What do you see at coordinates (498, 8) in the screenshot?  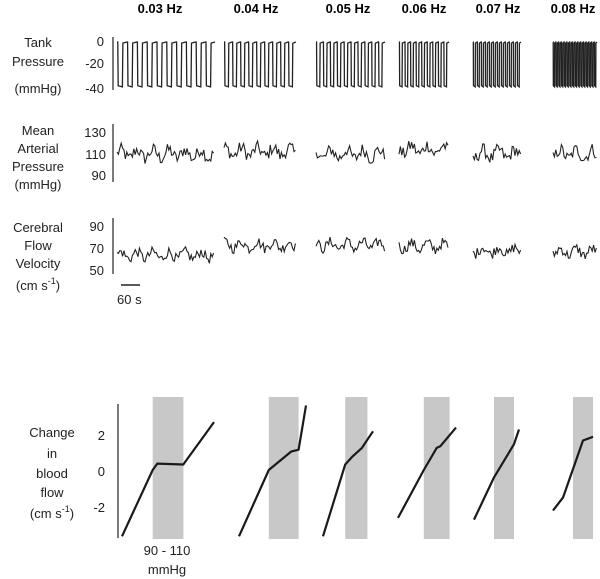 I see `frequency-label-4: 0.07 Hz` at bounding box center [498, 8].